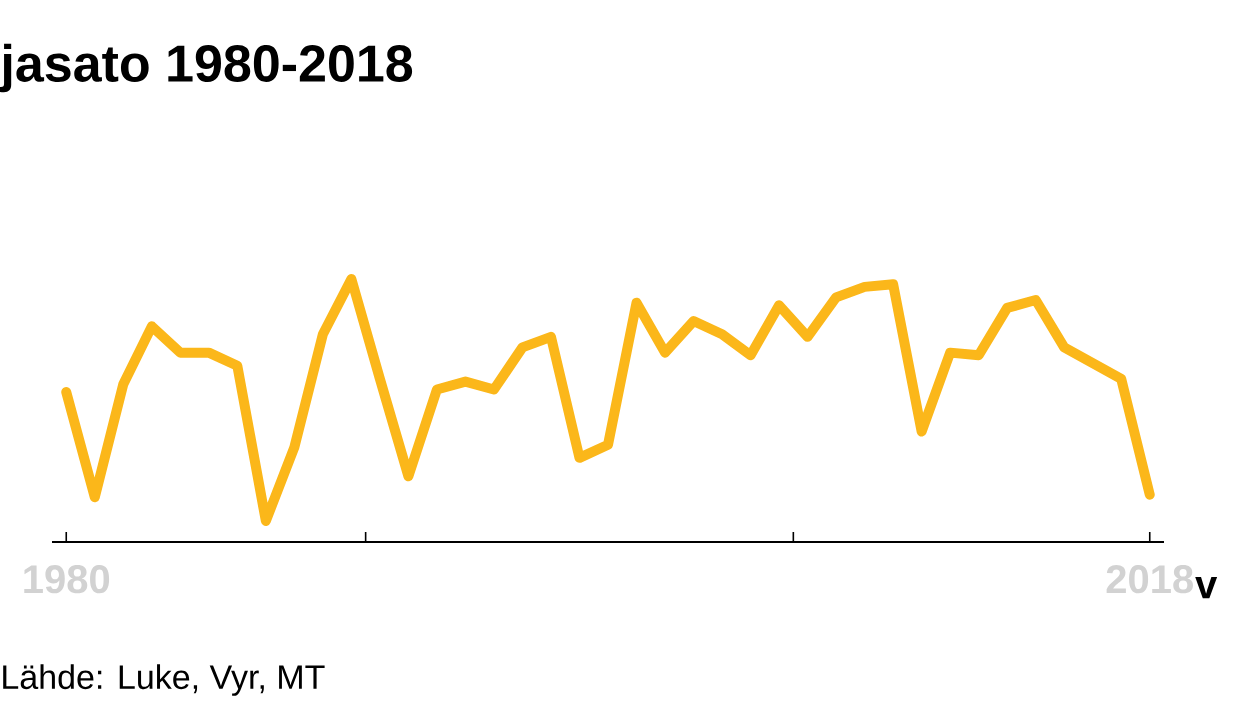  I want to click on x-axis-title: v, so click(1206, 588).